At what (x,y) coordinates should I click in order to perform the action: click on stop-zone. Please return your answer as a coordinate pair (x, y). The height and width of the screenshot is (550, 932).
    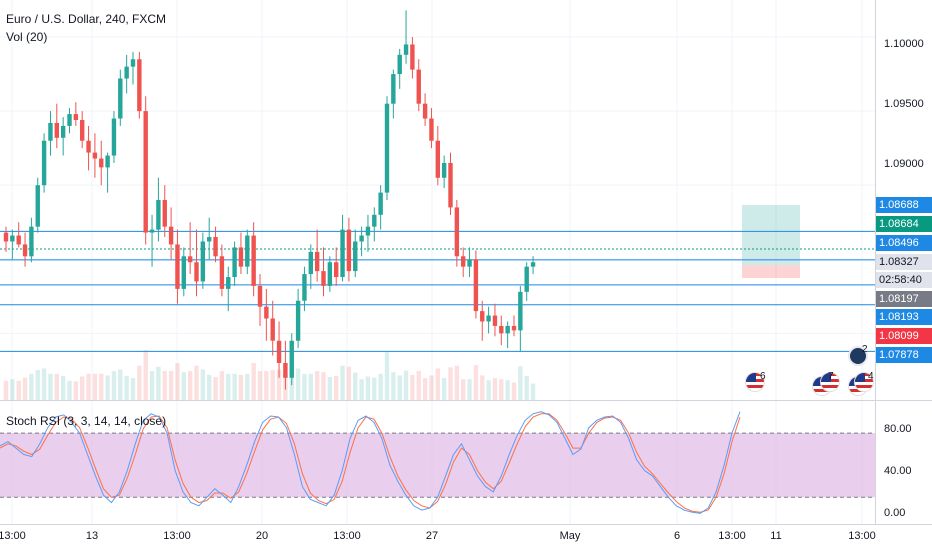
    Looking at the image, I should click on (771, 271).